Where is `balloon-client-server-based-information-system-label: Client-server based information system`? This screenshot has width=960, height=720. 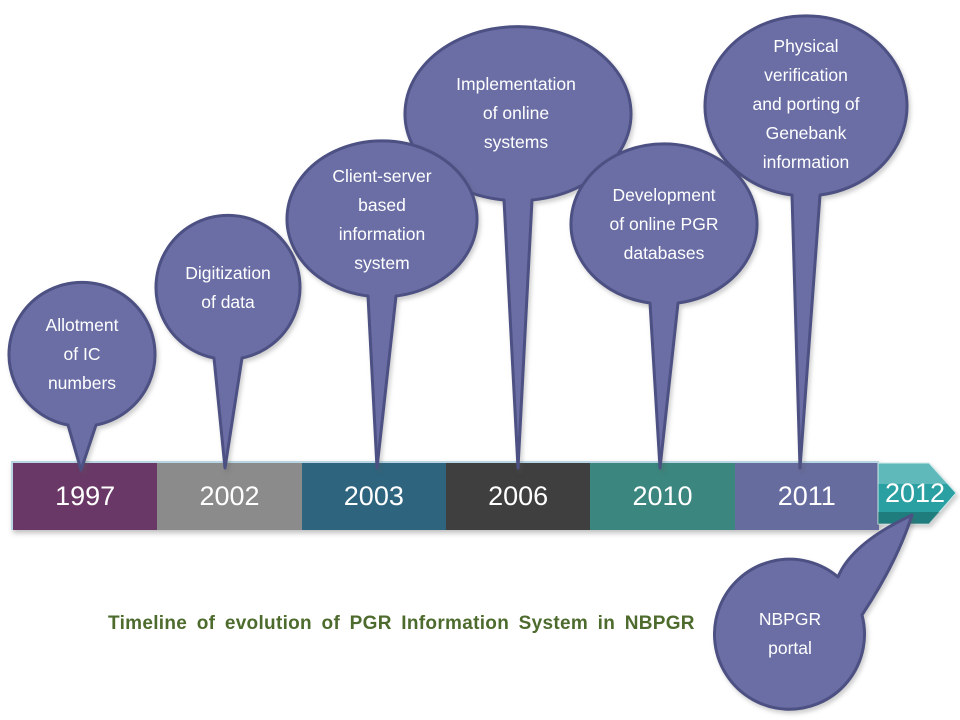 balloon-client-server-based-information-system-label: Client-server based information system is located at coordinates (382, 219).